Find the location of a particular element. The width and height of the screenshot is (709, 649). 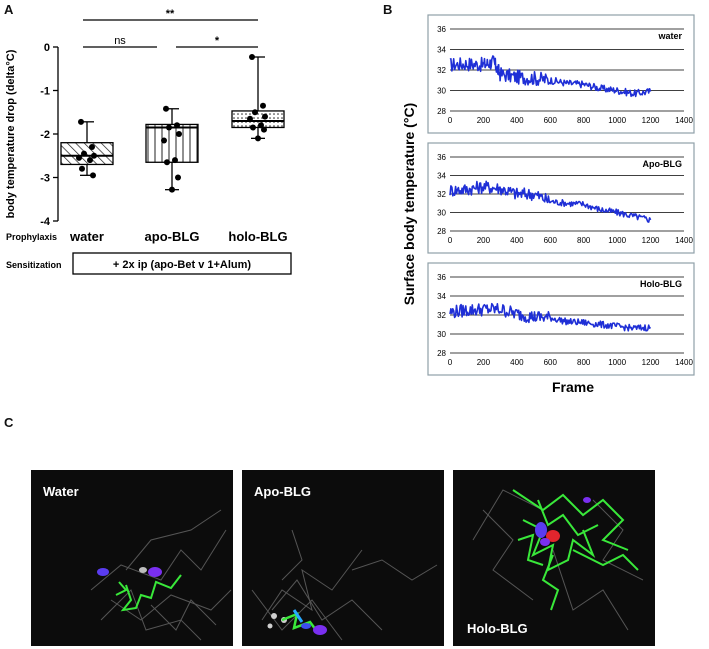

tracking-paths-apo-blg is located at coordinates (344, 585).